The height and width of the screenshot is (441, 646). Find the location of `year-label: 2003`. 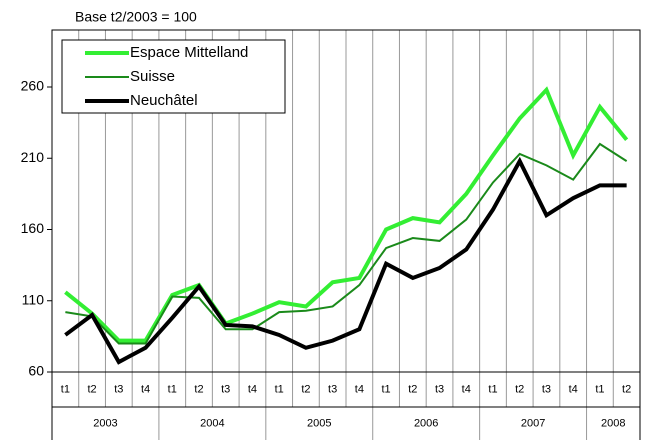

year-label: 2003 is located at coordinates (105, 423).